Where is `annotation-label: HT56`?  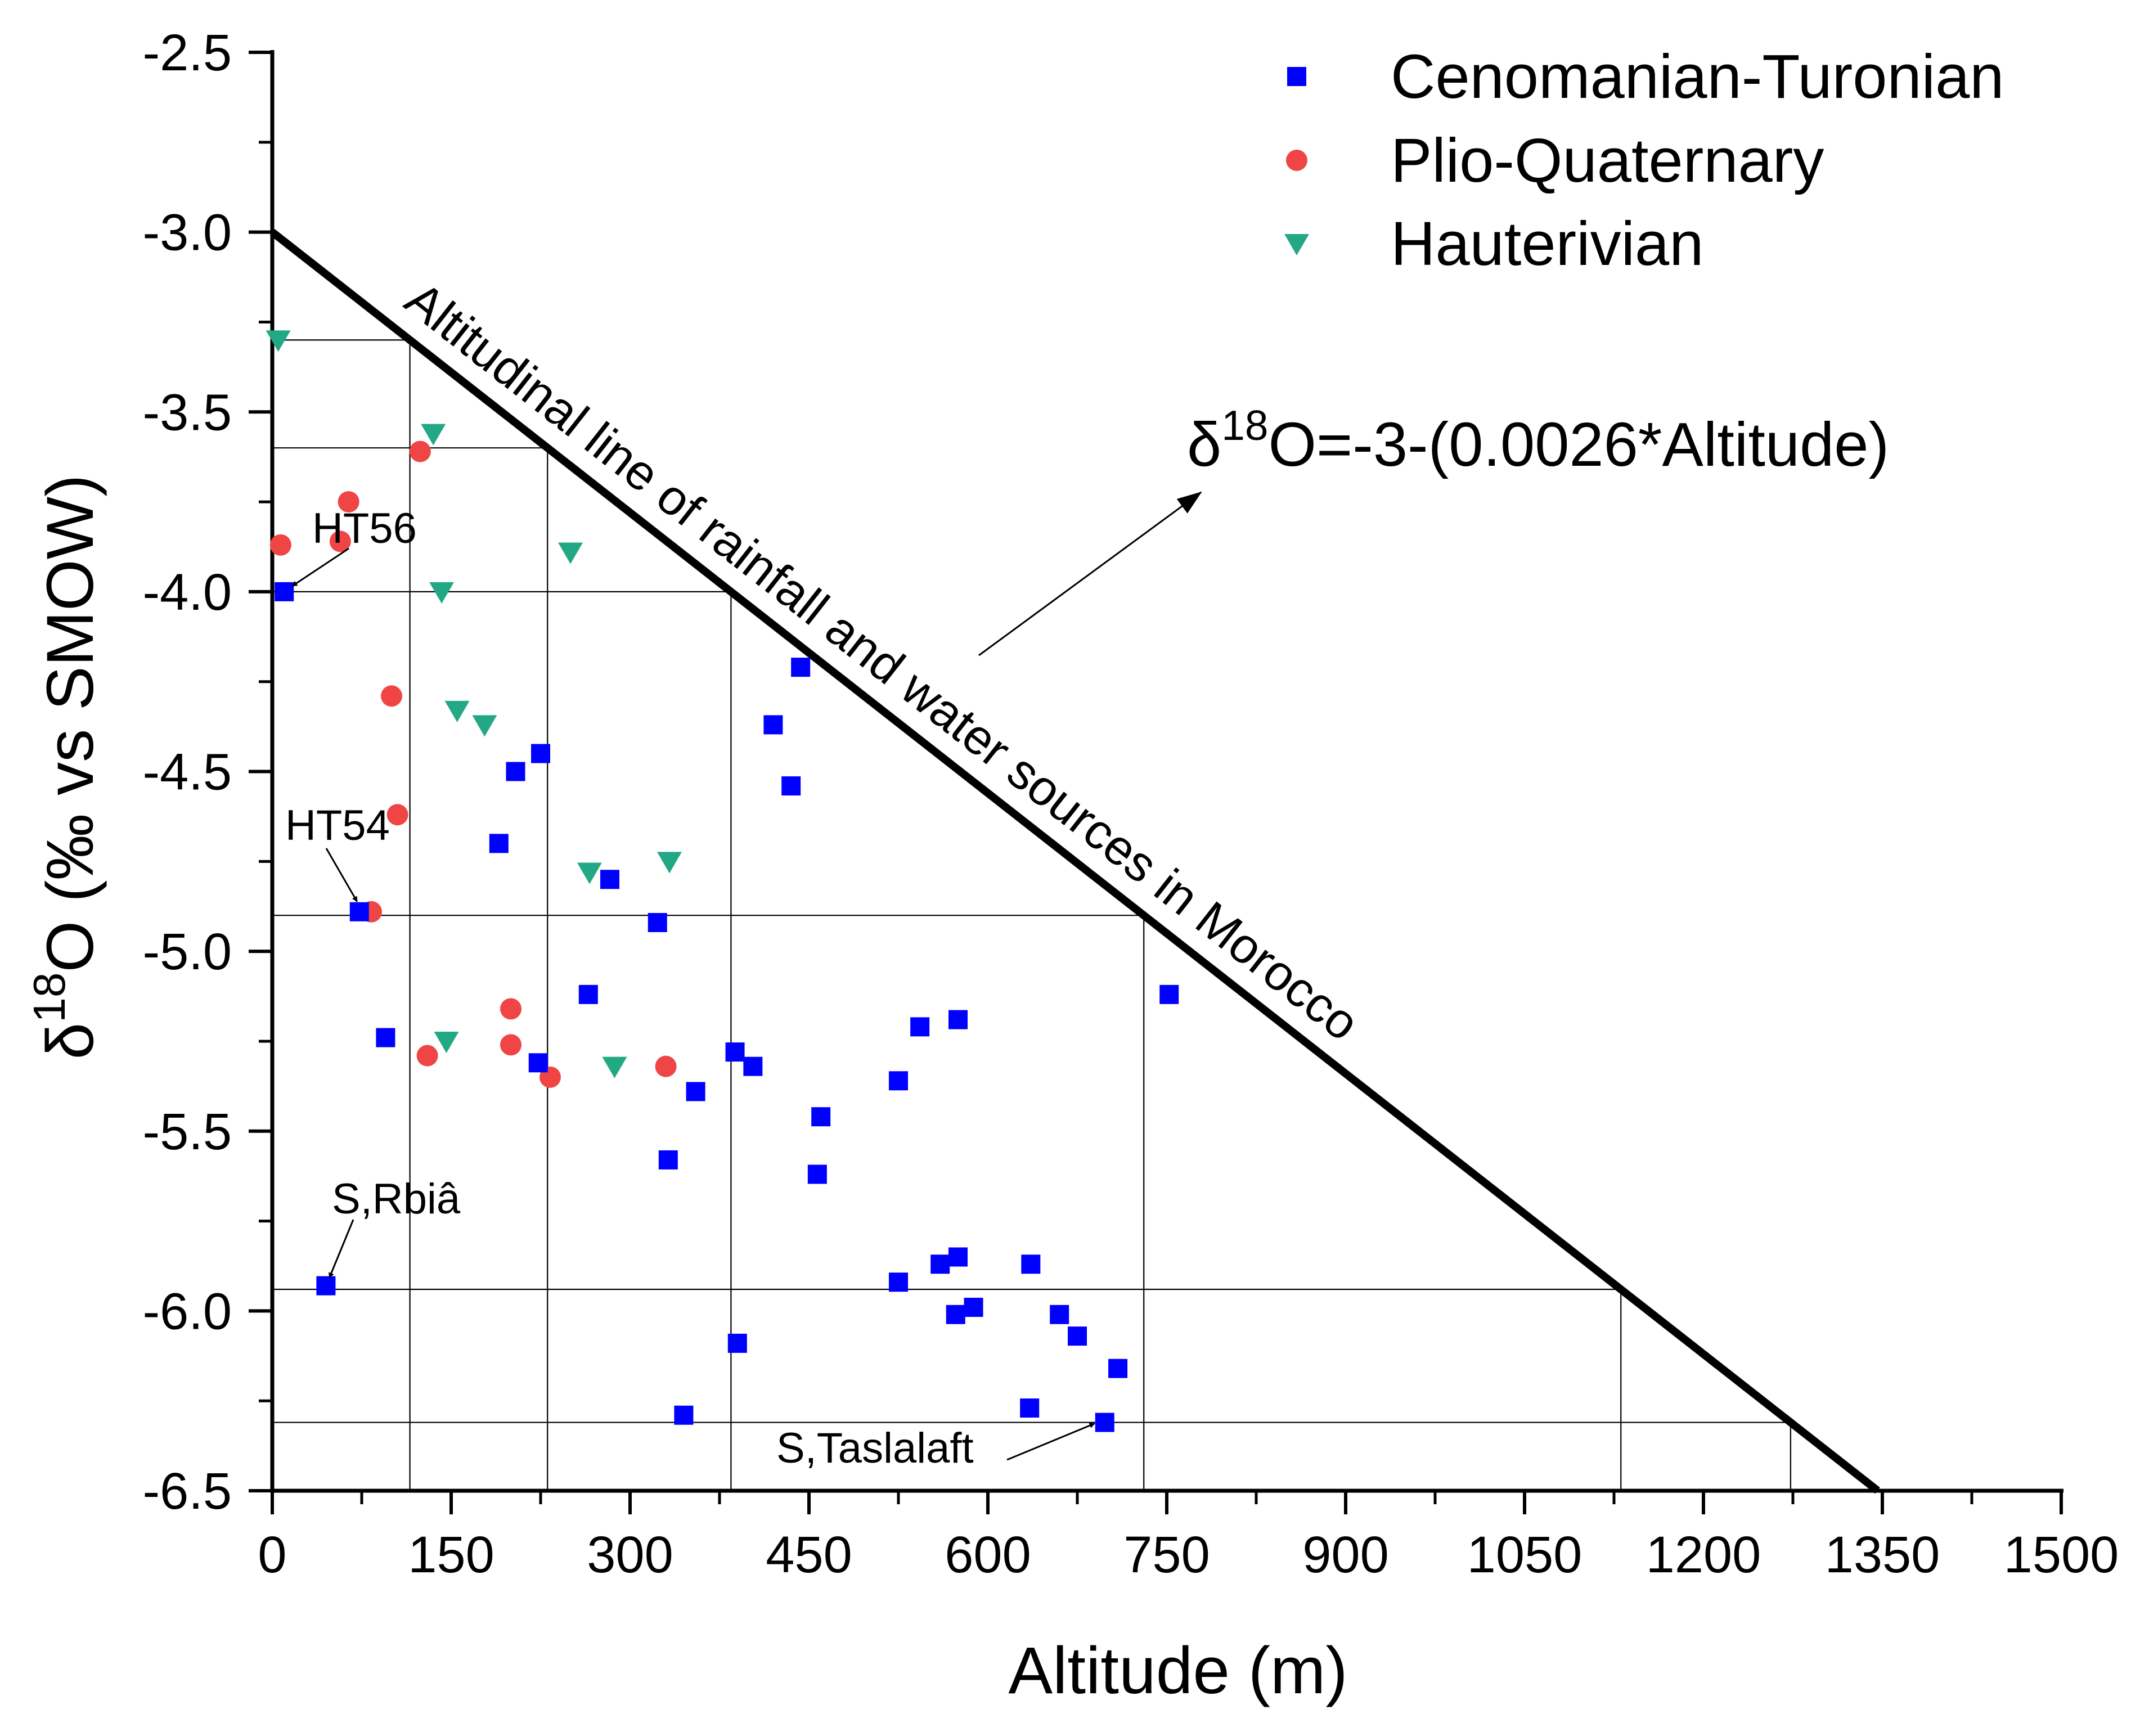 annotation-label: HT56 is located at coordinates (364, 528).